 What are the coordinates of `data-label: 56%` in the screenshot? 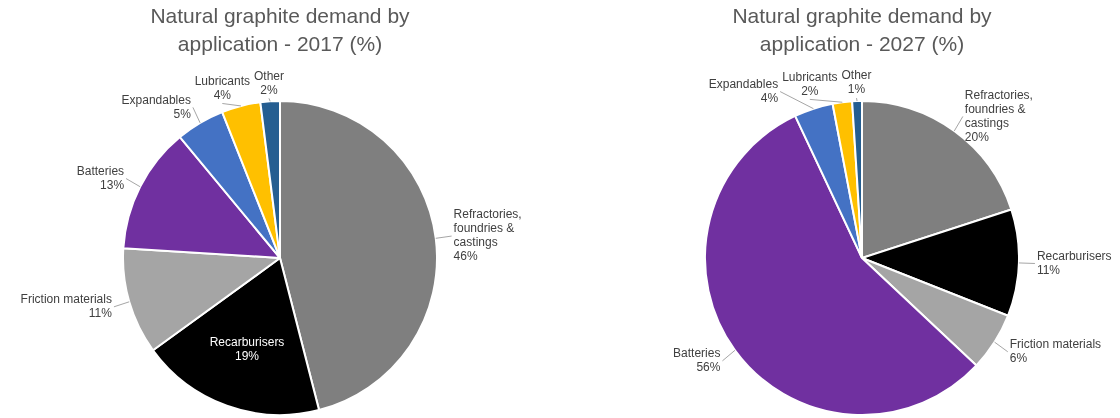 It's located at (708, 367).